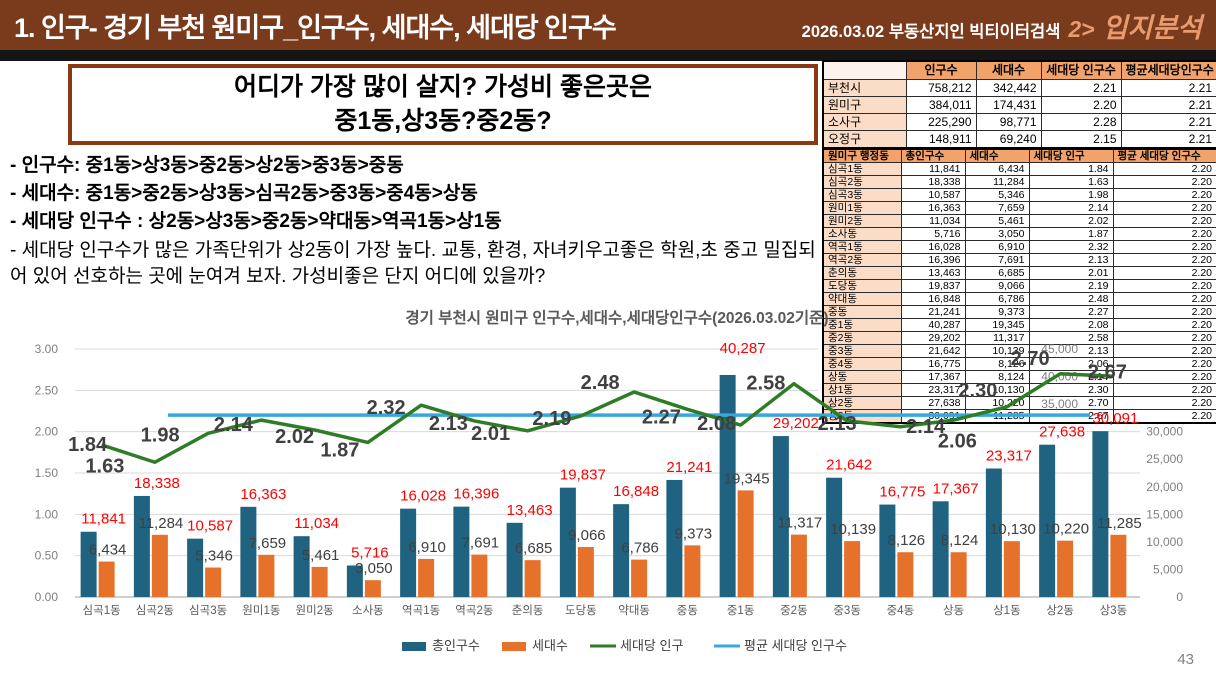  I want to click on table-header-cell, so click(864, 70).